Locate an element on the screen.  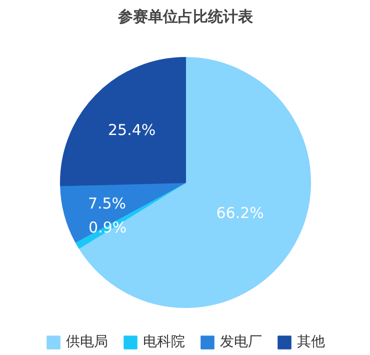
legend-label: 发电厂 is located at coordinates (241, 342).